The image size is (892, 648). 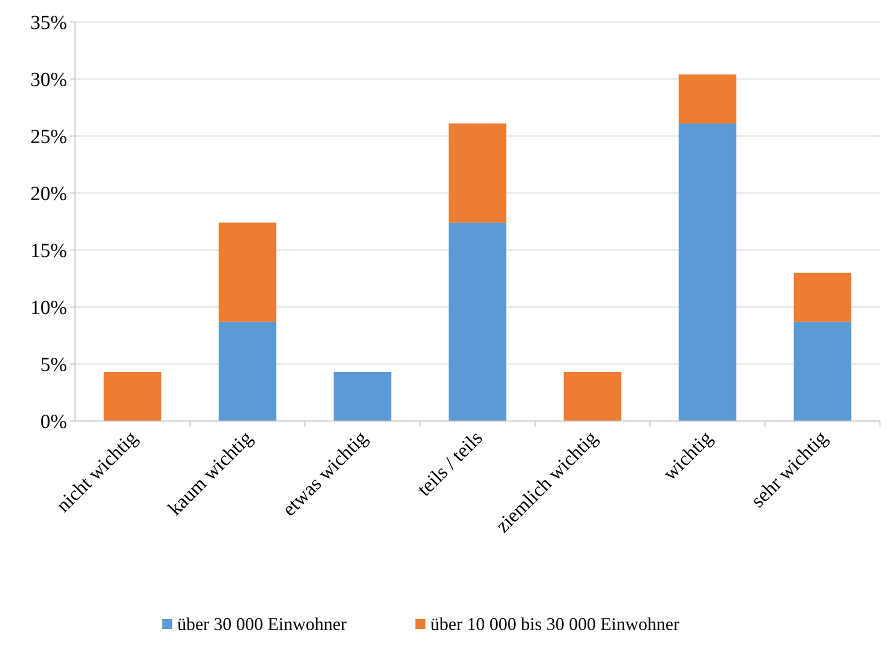 What do you see at coordinates (262, 624) in the screenshot?
I see `legend-label: über 30 000 Einwohner` at bounding box center [262, 624].